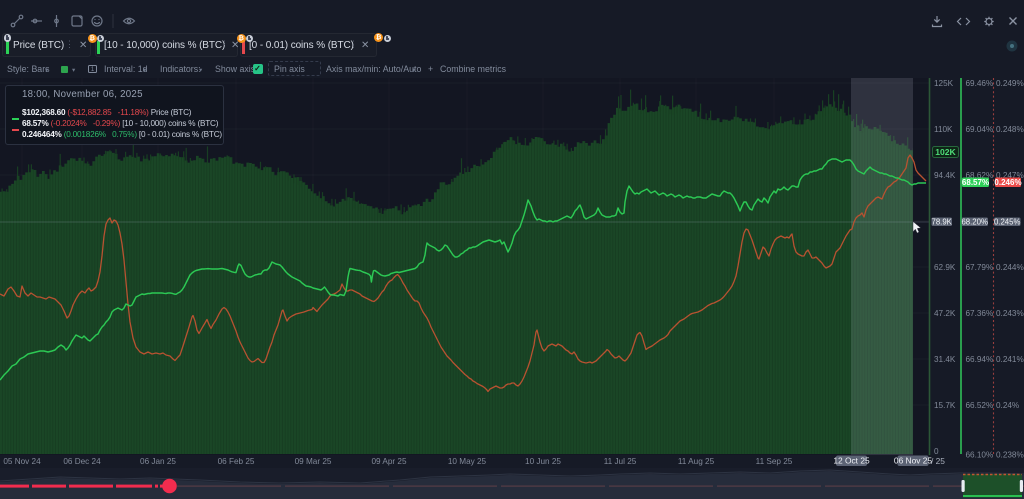 The height and width of the screenshot is (499, 1024). I want to click on svg-text: 66.94%, so click(980, 359).